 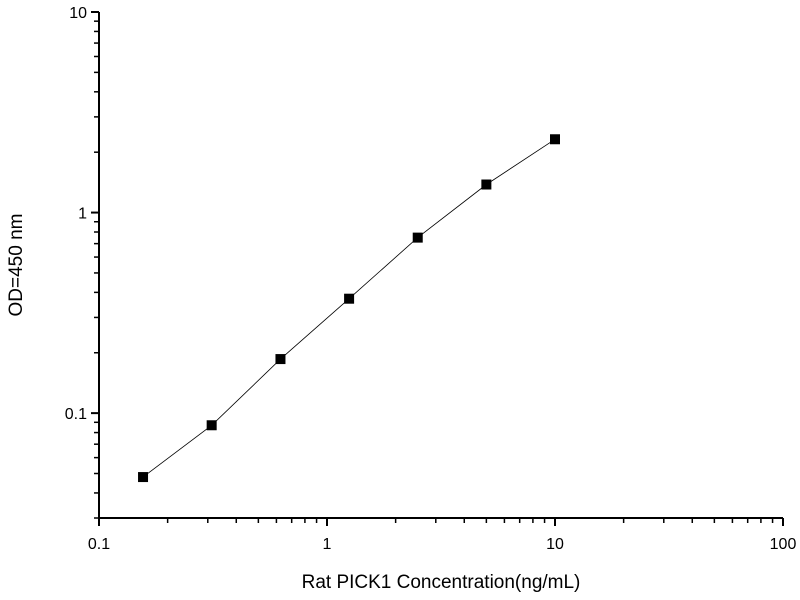 What do you see at coordinates (99, 544) in the screenshot?
I see `x-tick-label: 0.1` at bounding box center [99, 544].